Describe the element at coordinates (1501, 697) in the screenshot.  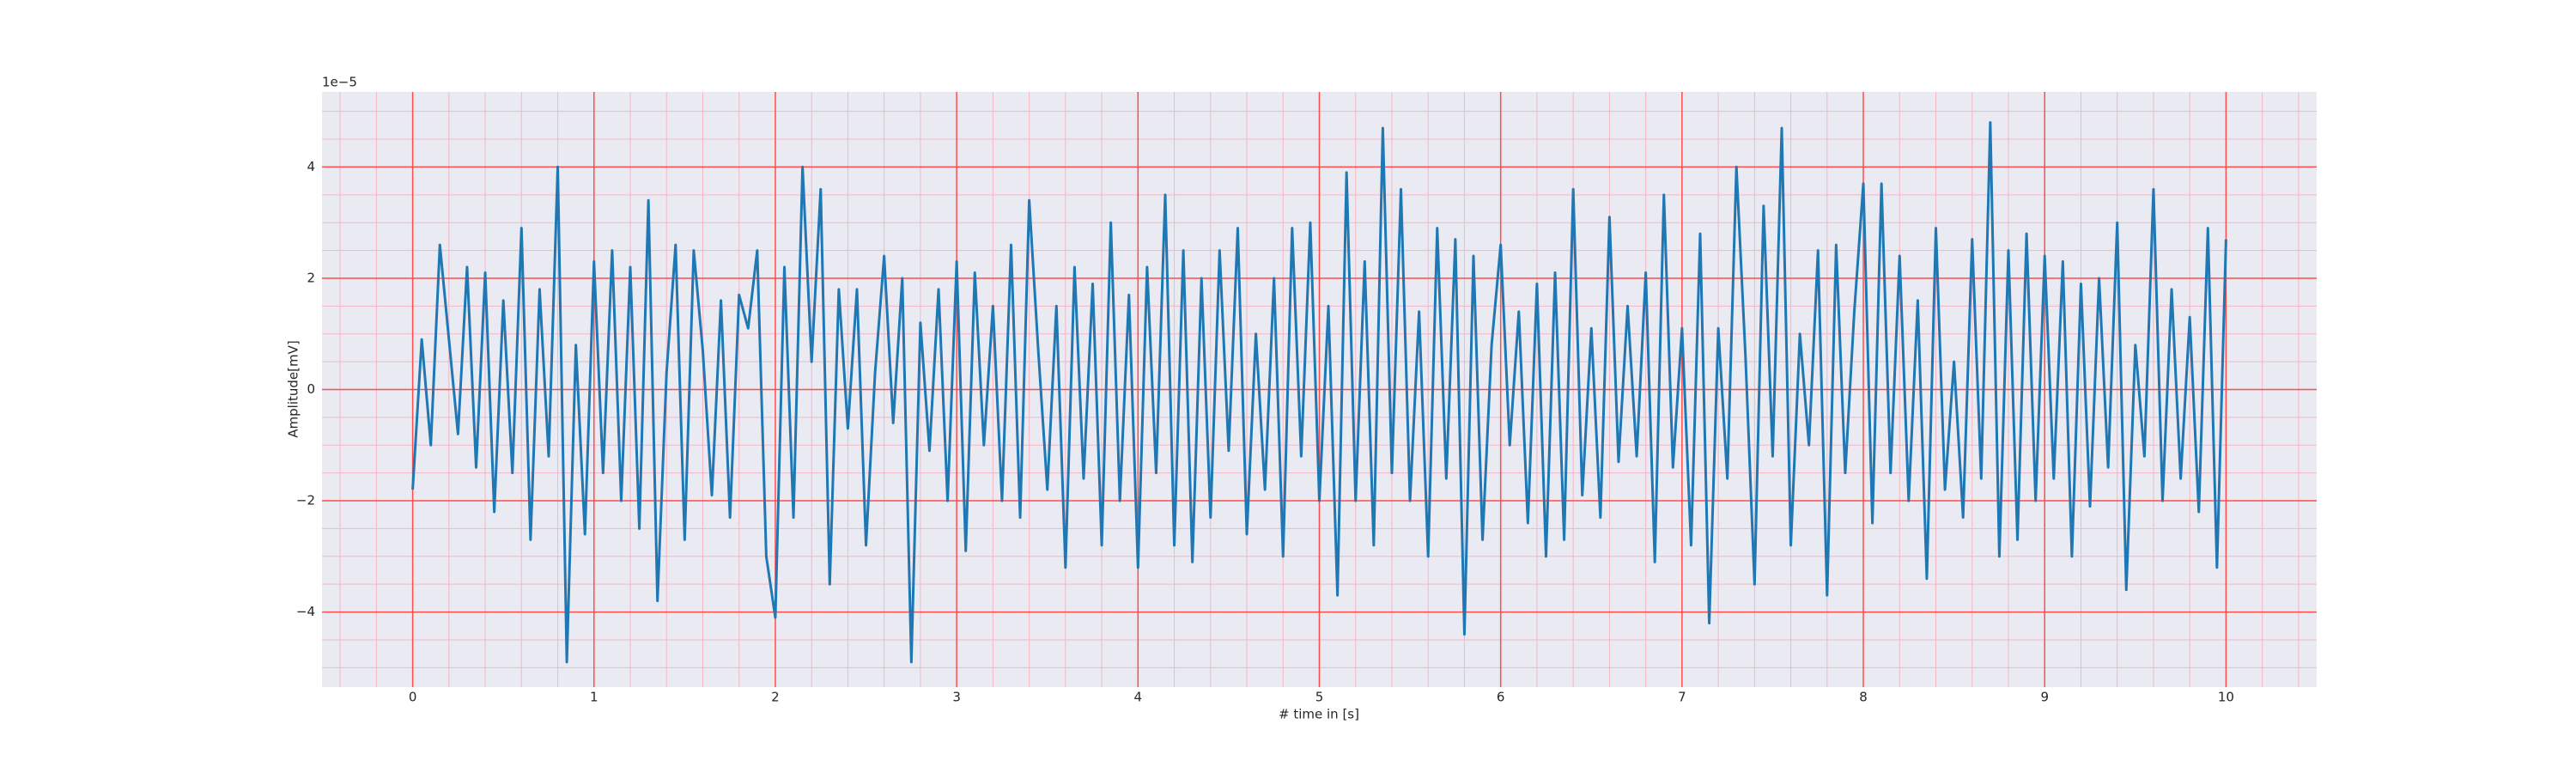
I see `x-tick-label: 6` at that location.